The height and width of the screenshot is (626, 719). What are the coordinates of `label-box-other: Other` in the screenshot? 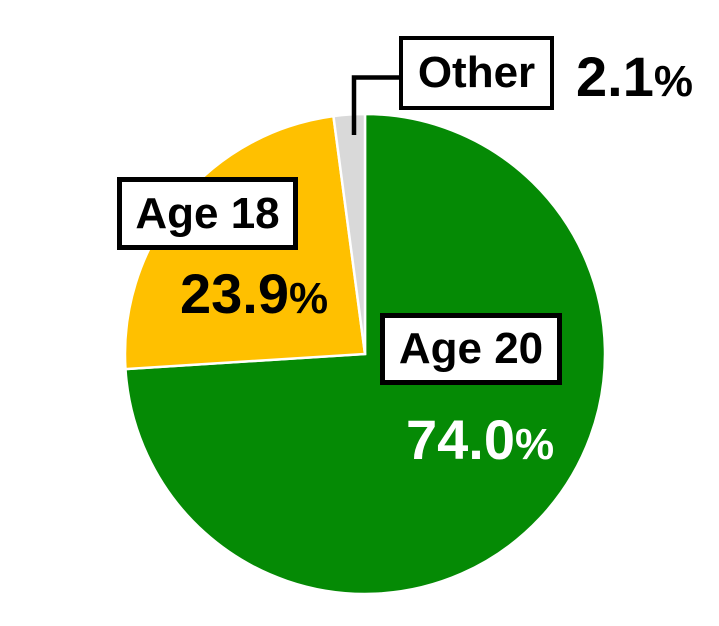 It's located at (476, 73).